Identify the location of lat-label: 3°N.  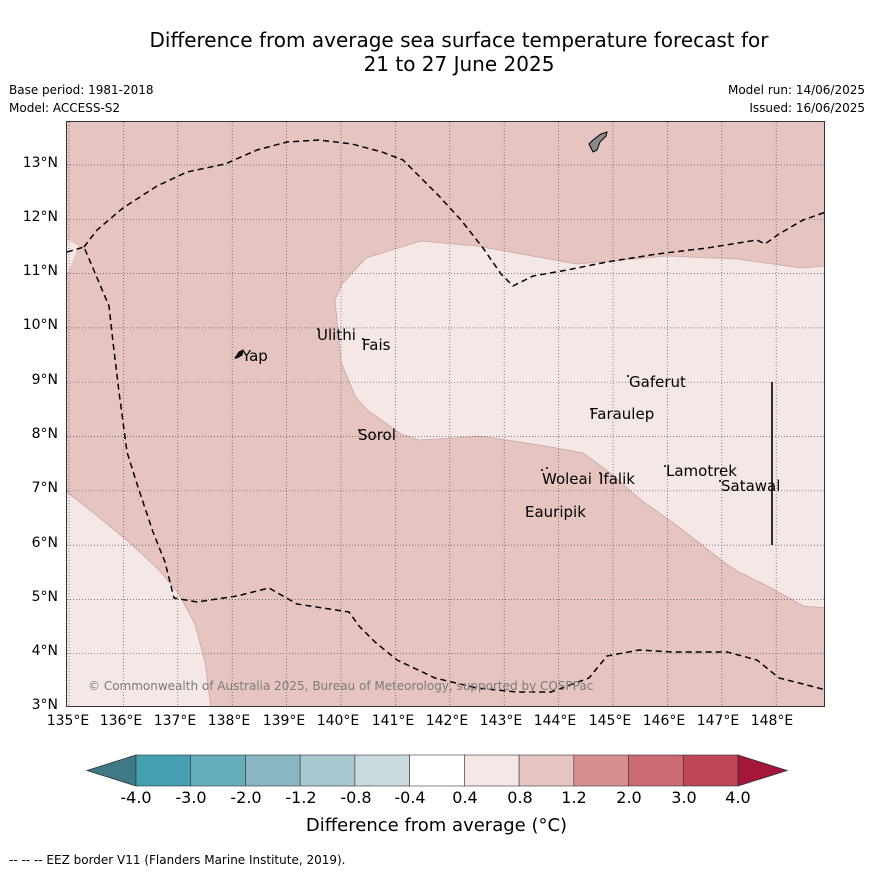
(44, 705).